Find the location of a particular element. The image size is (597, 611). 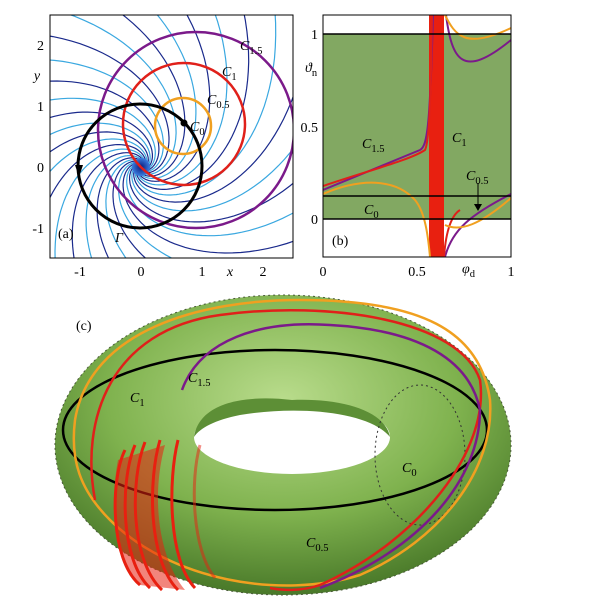

band is located at coordinates (417, 126).